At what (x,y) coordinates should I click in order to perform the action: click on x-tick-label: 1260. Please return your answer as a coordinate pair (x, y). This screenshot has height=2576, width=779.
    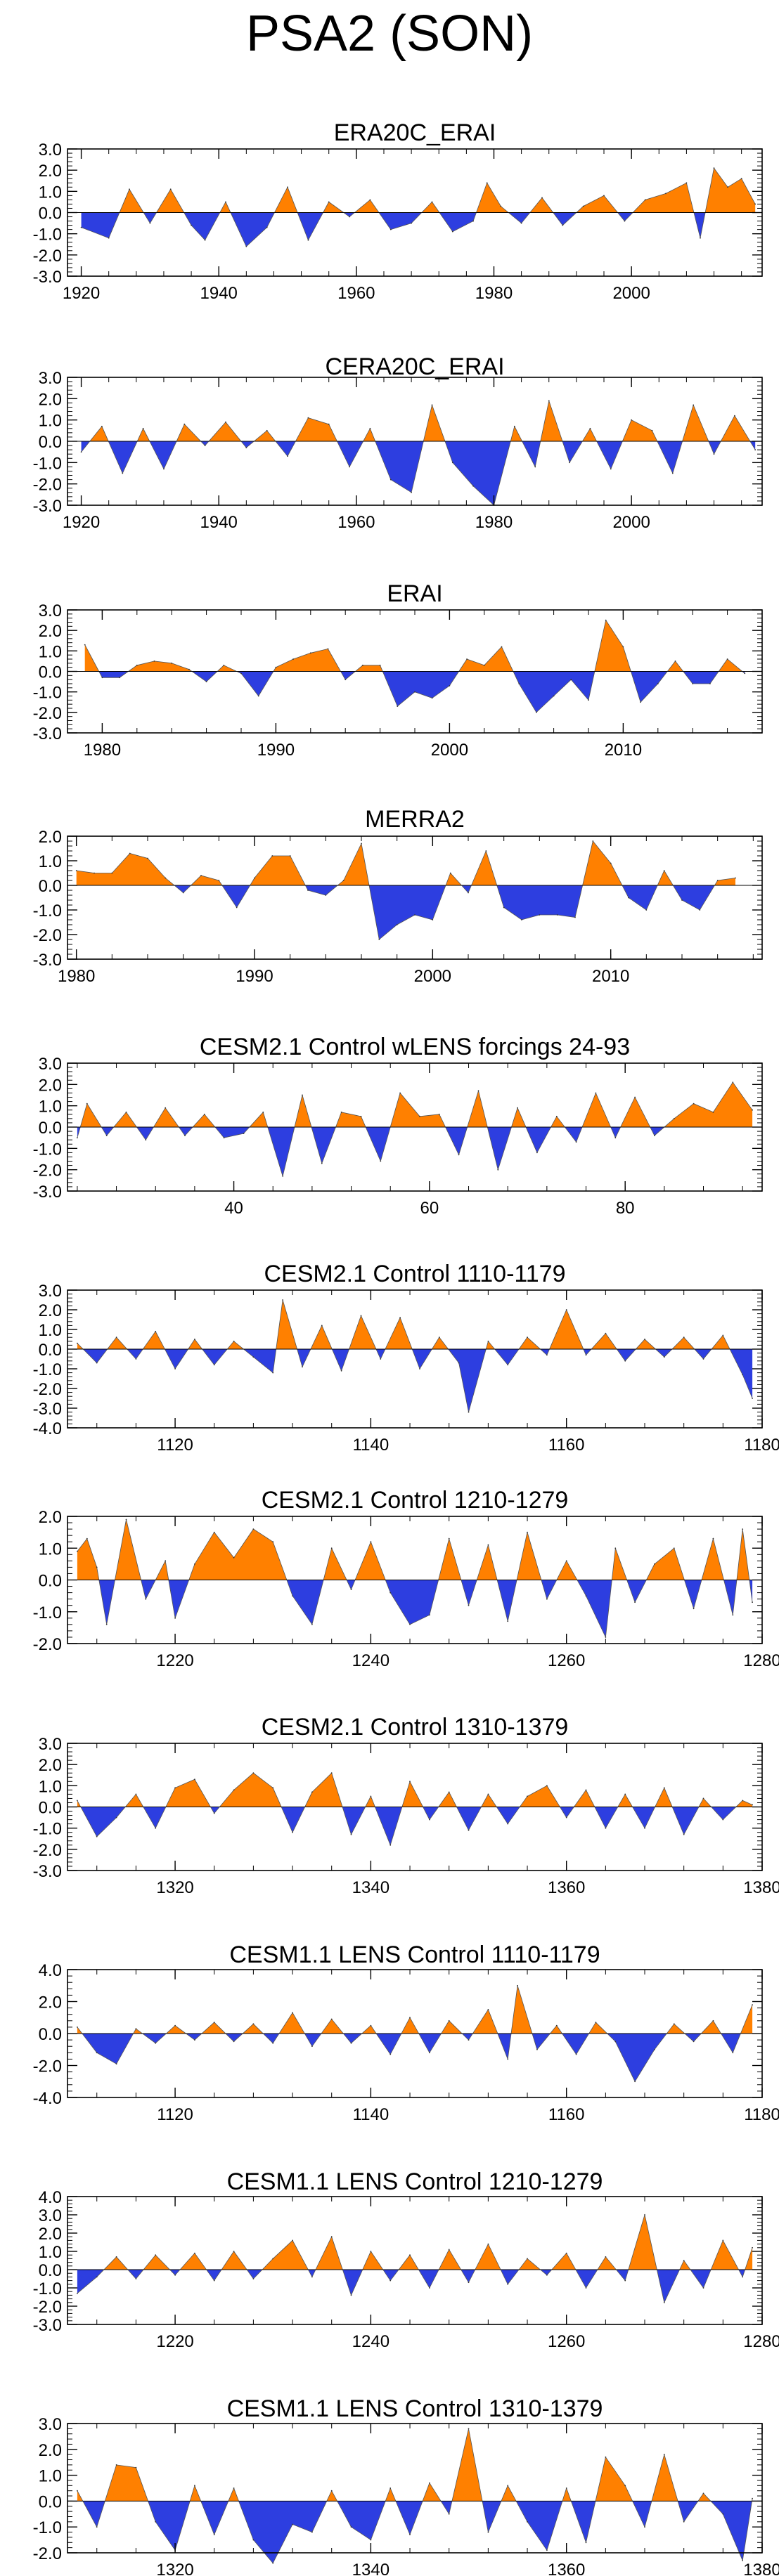
    Looking at the image, I should click on (566, 2341).